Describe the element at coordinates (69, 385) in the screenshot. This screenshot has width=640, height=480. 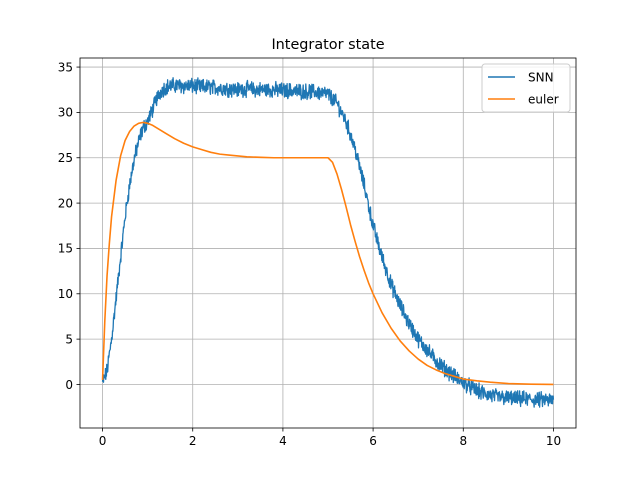
I see `y-tick-label: 0` at that location.